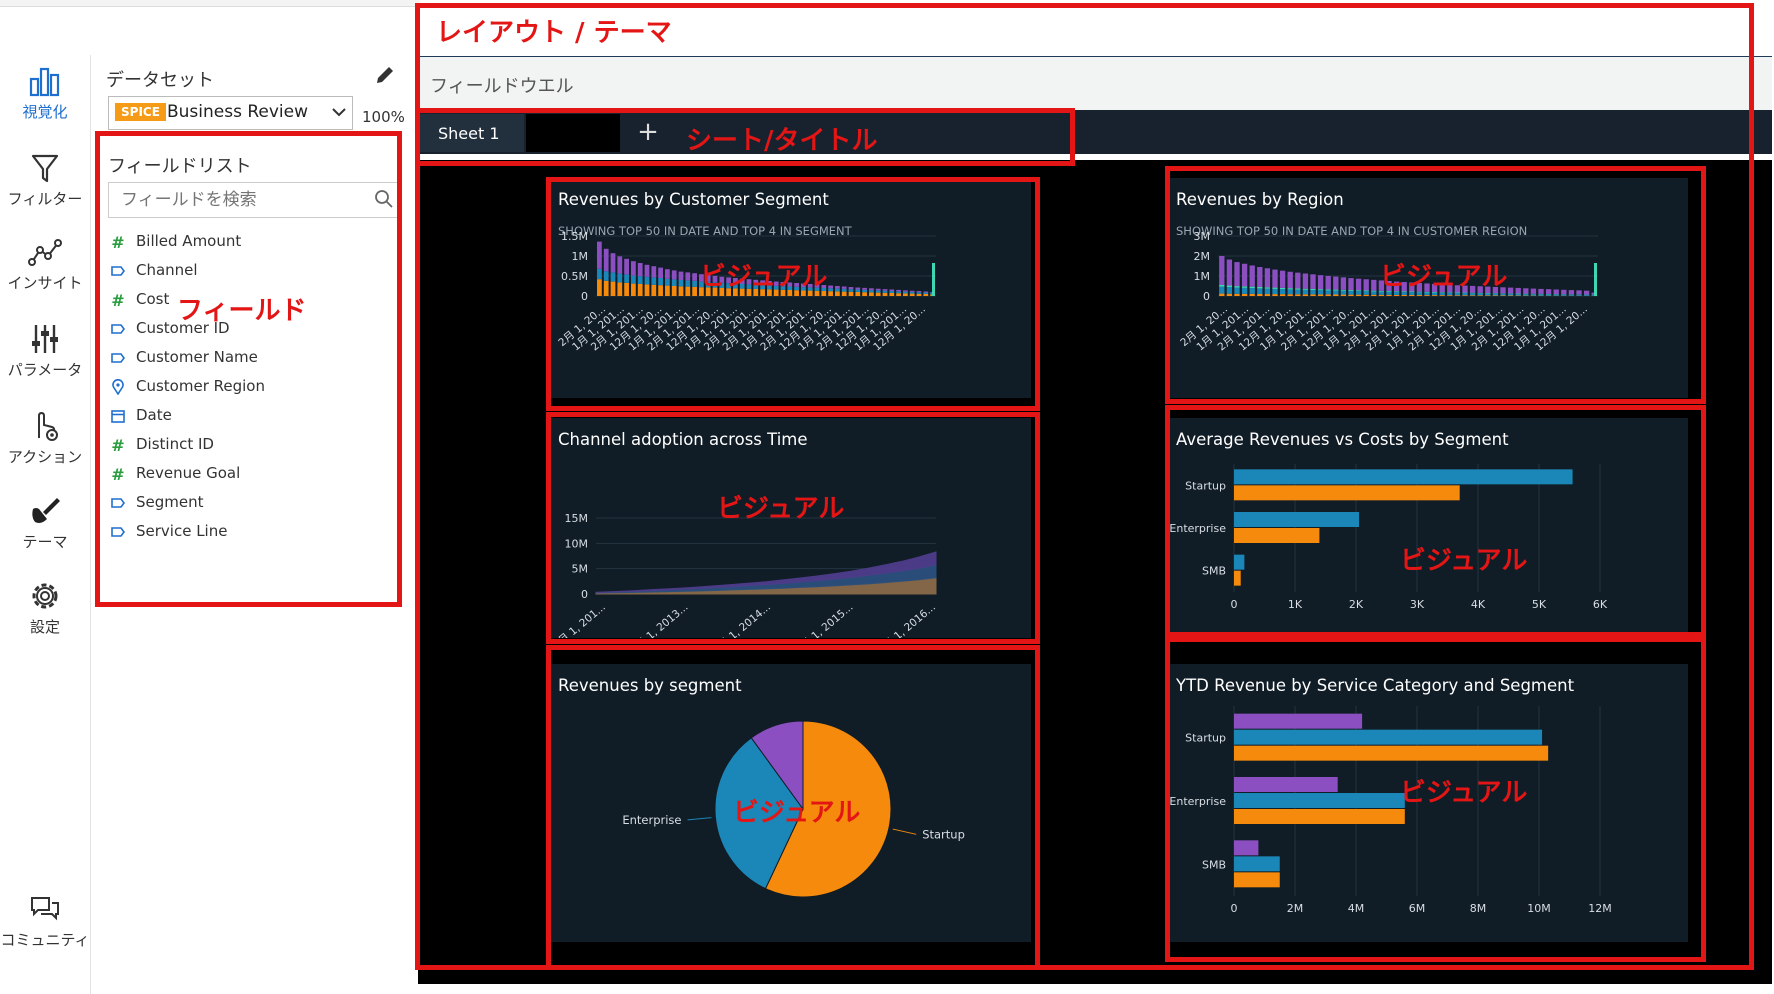 This screenshot has height=994, width=1774. What do you see at coordinates (943, 834) in the screenshot?
I see `pie-label: Startup` at bounding box center [943, 834].